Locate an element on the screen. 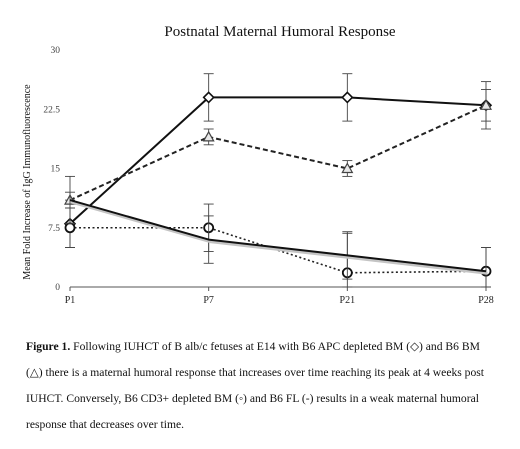  figure-label: Figure 1. is located at coordinates (48, 346).